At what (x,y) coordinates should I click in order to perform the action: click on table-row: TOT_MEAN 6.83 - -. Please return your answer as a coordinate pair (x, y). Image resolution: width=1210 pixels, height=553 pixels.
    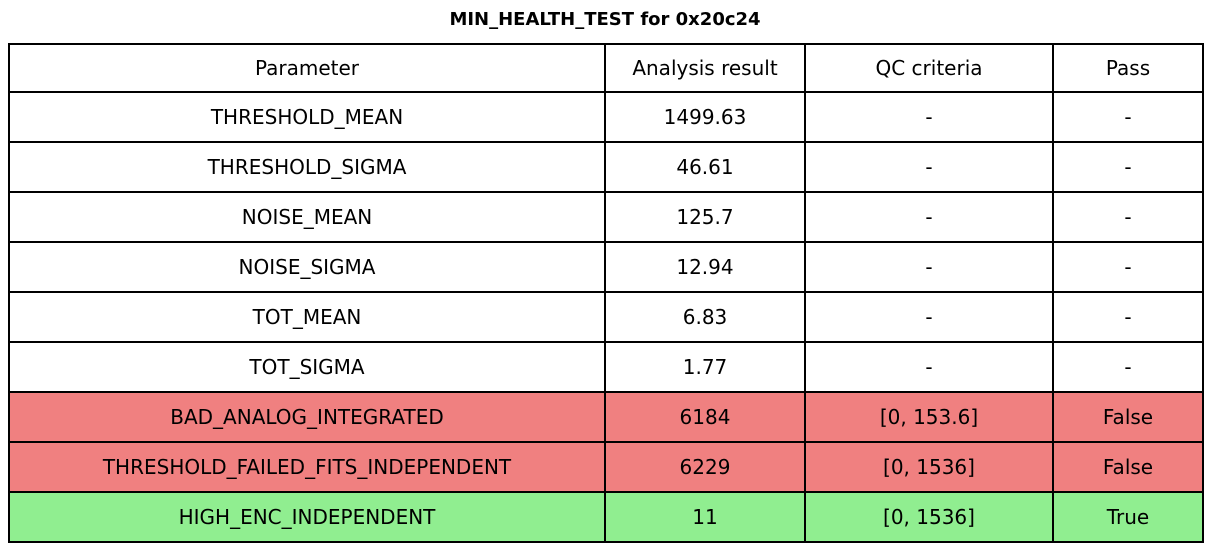
    Looking at the image, I should click on (606, 317).